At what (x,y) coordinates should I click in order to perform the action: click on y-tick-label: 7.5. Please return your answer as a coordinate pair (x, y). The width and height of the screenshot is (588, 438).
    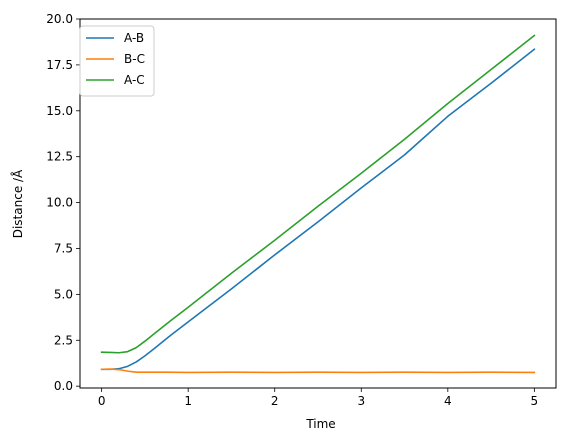
    Looking at the image, I should click on (63, 248).